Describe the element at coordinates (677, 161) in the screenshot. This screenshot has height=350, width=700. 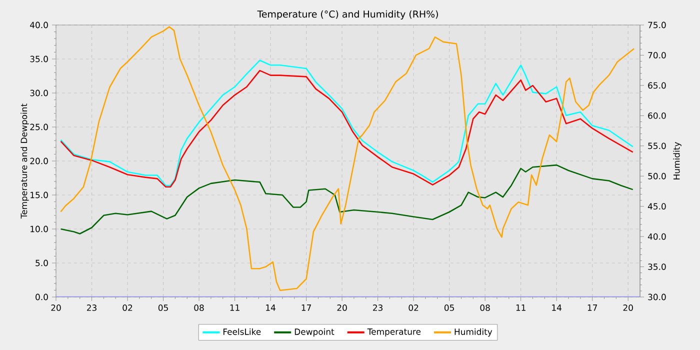
I see `y2-axis-title: Humidity` at that location.